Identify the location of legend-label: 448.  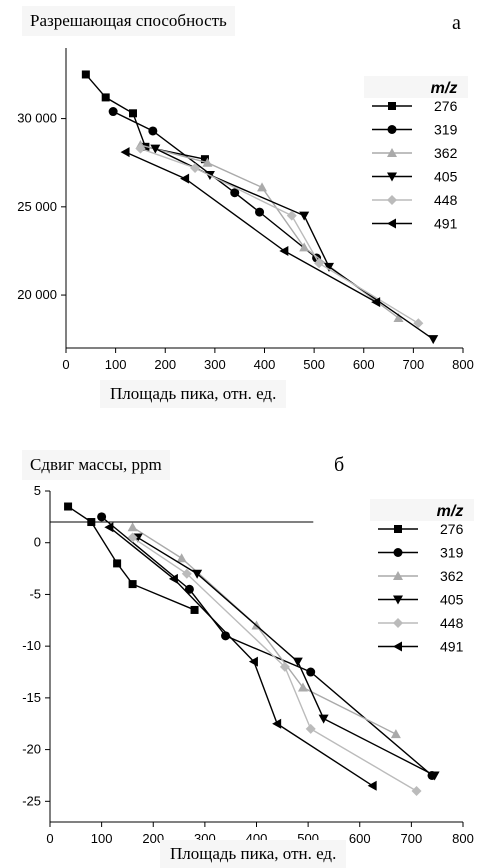
(452, 623).